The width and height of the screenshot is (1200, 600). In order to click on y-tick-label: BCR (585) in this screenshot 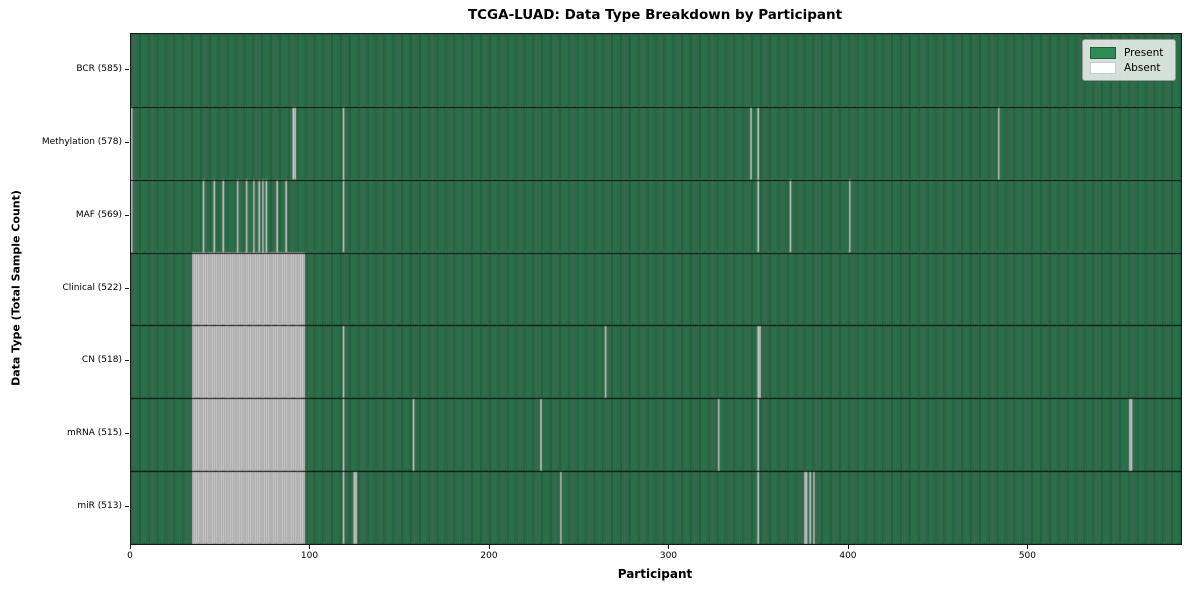, I will do `click(99, 68)`.